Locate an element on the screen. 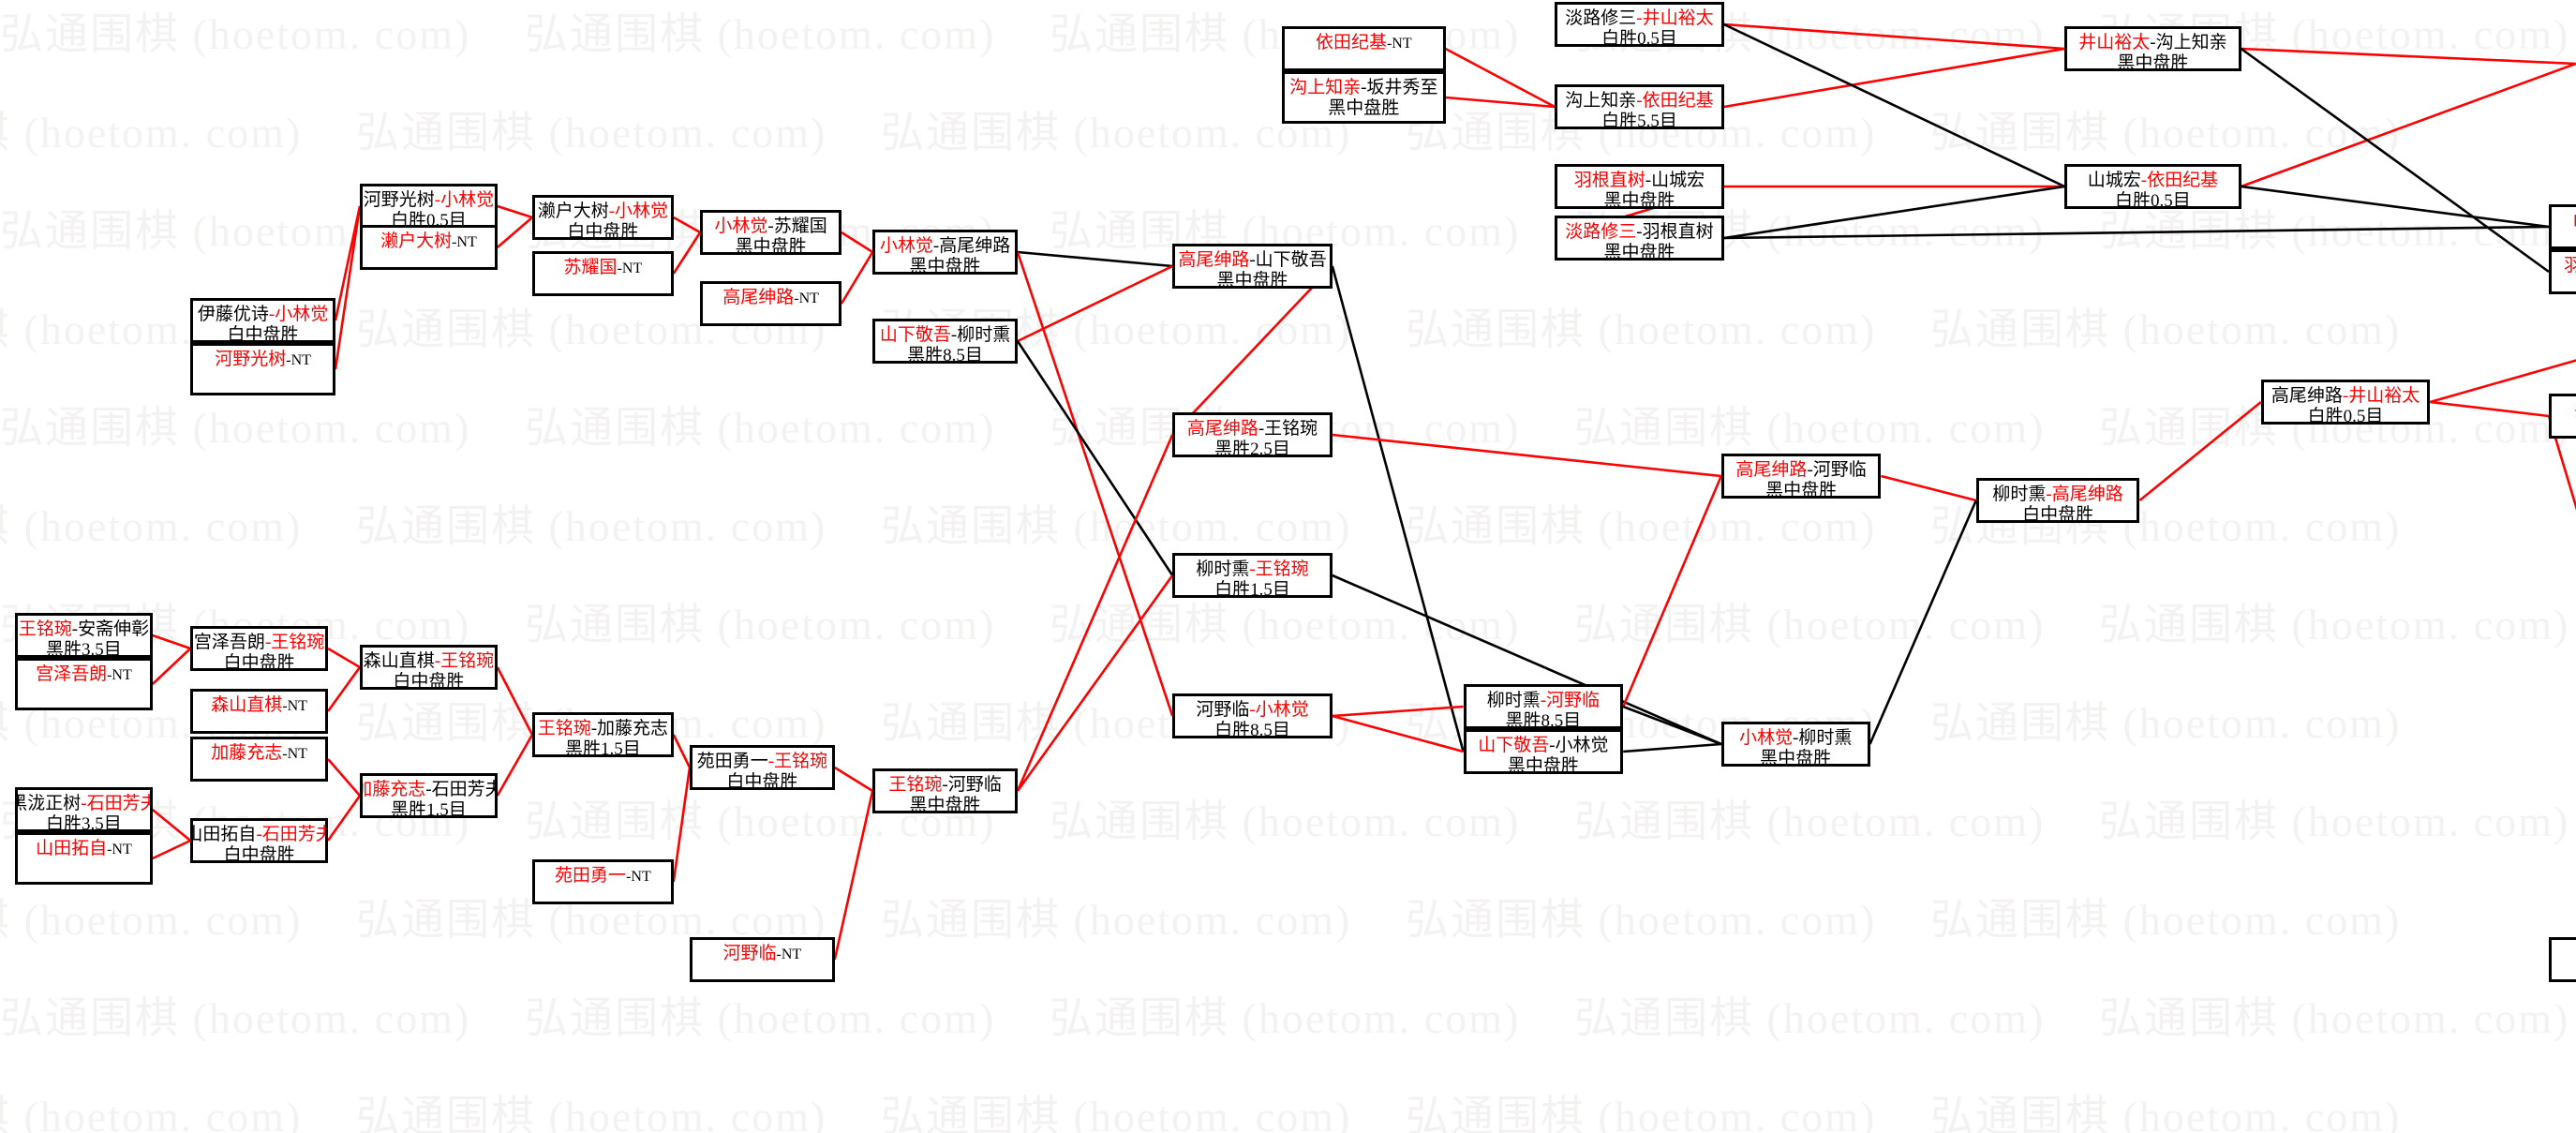  match-box: 山下敬吾-小林觉 黑中盘胜 is located at coordinates (1543, 752).